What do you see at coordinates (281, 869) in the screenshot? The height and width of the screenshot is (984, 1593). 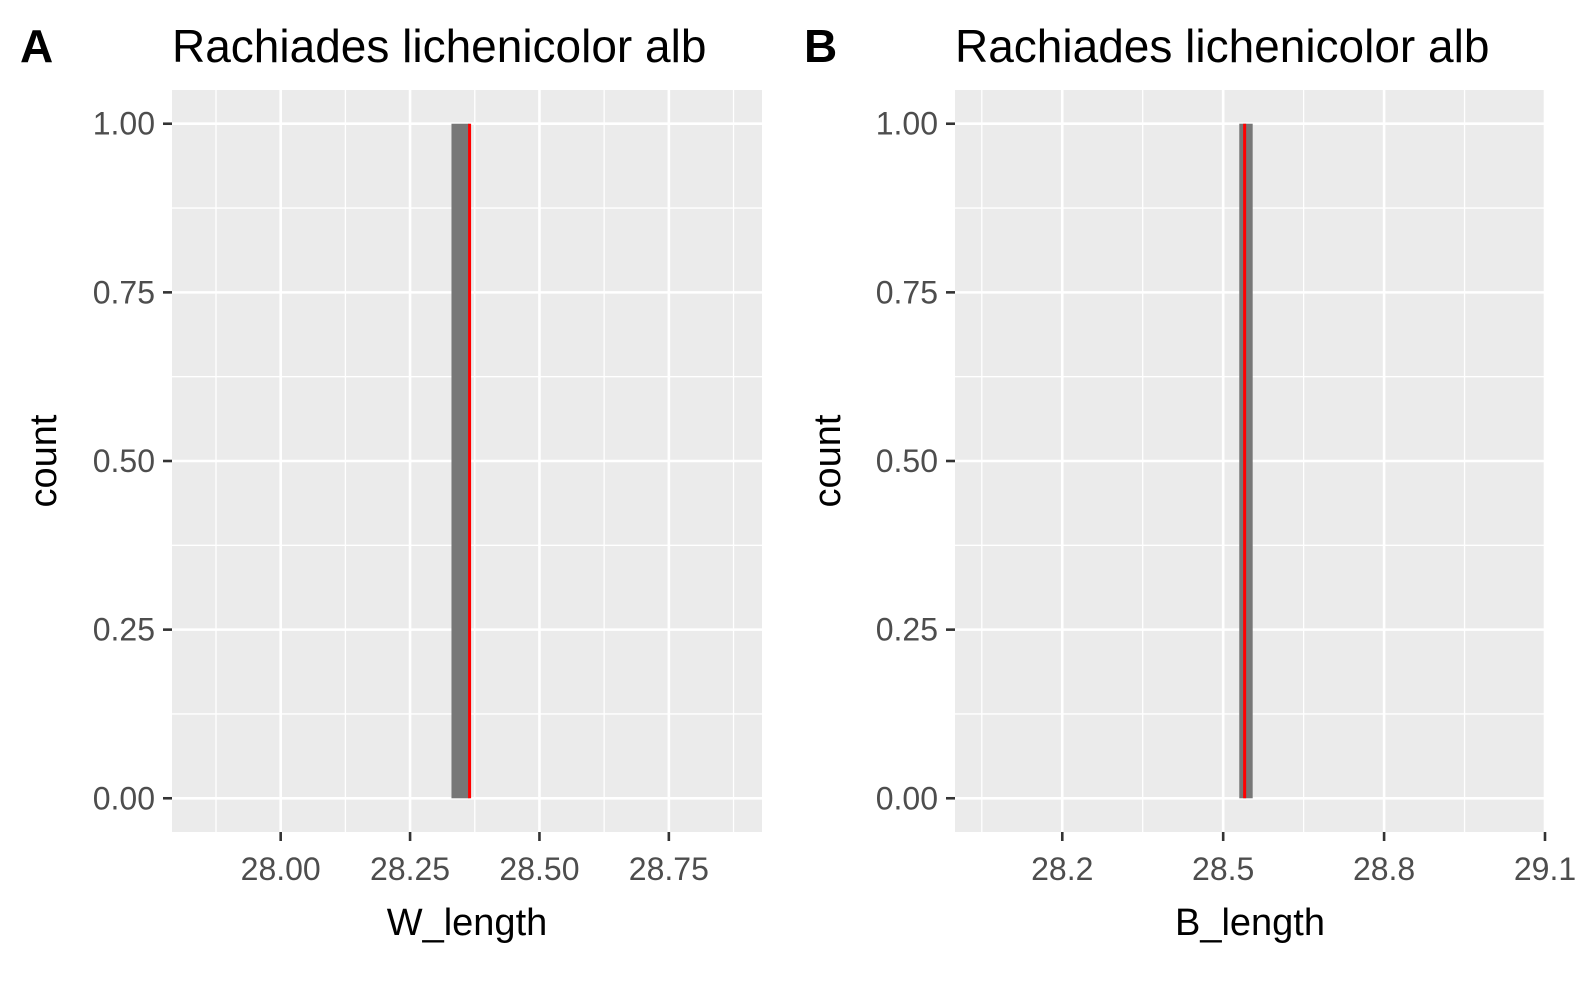 I see `x-tick-label-a: 28.00` at bounding box center [281, 869].